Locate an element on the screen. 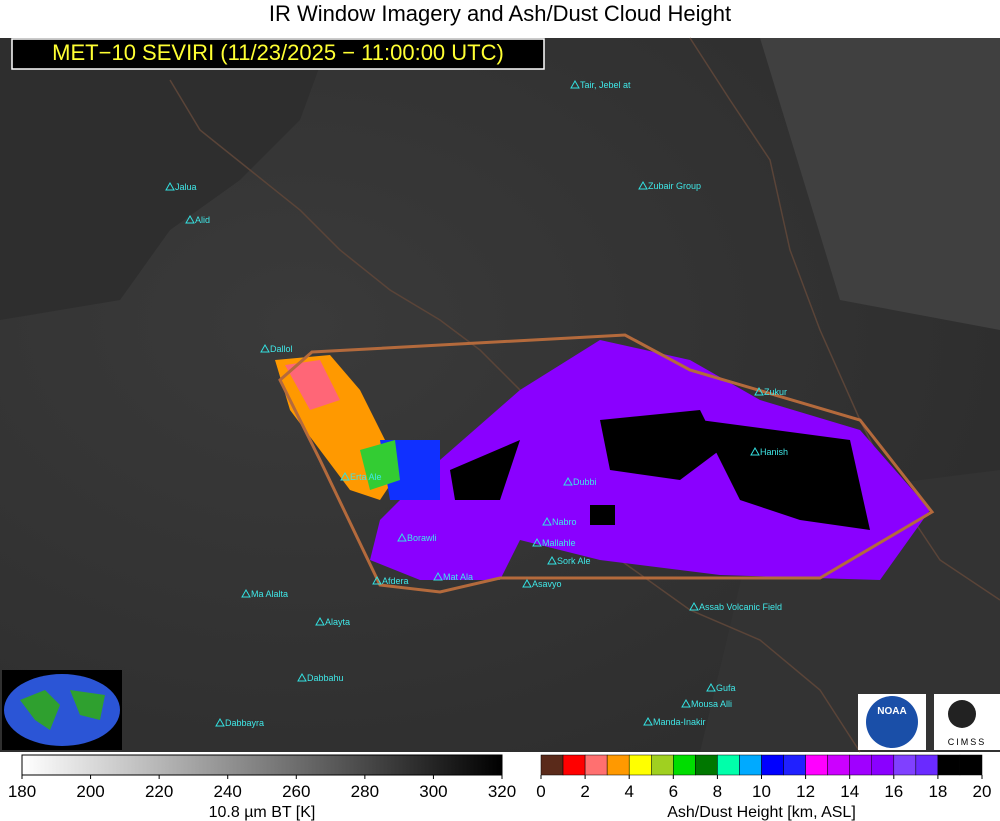 The width and height of the screenshot is (1000, 821). volcano-label: Dabbahu is located at coordinates (325, 678).